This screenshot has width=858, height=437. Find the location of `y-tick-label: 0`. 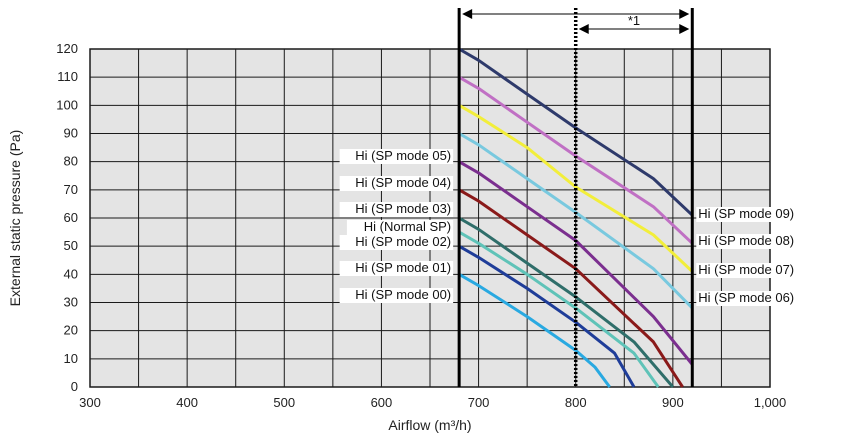

y-tick-label: 0 is located at coordinates (74, 386).